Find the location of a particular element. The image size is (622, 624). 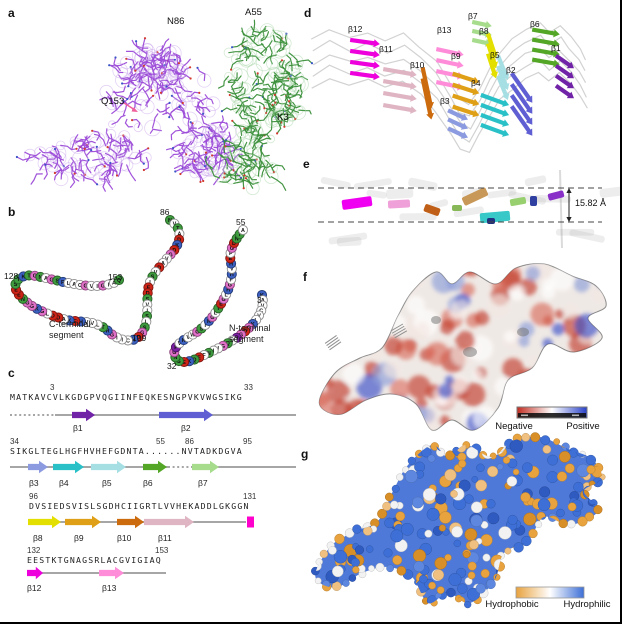

seq-num-86: 86 is located at coordinates (189, 441).